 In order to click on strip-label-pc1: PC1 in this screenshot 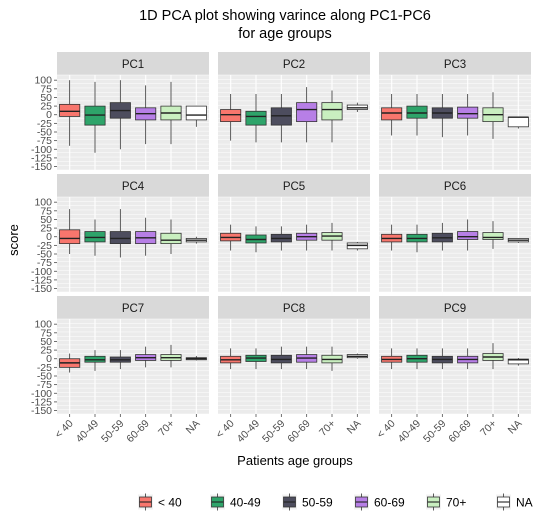, I will do `click(133, 65)`.